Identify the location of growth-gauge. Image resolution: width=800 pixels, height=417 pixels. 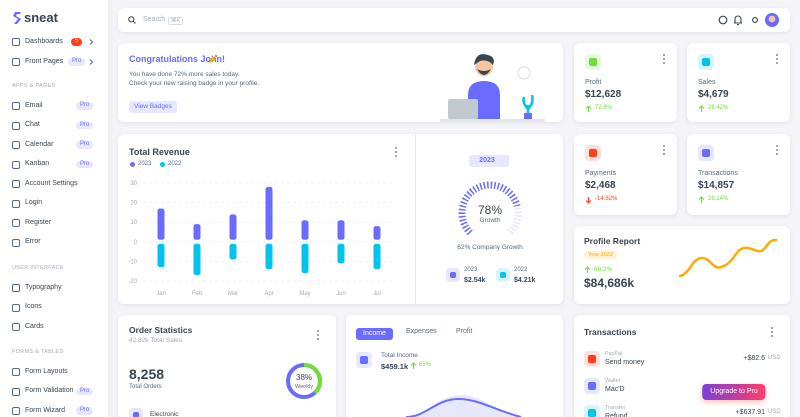
(490, 208).